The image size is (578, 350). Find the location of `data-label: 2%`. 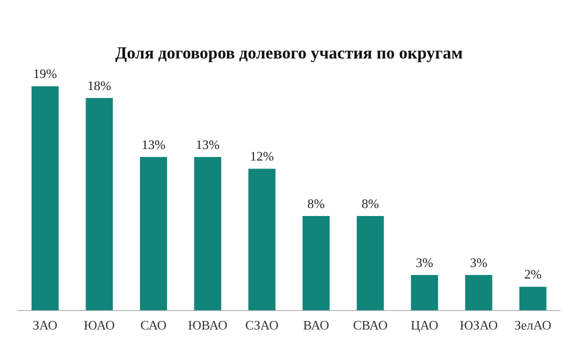

data-label: 2% is located at coordinates (533, 274).